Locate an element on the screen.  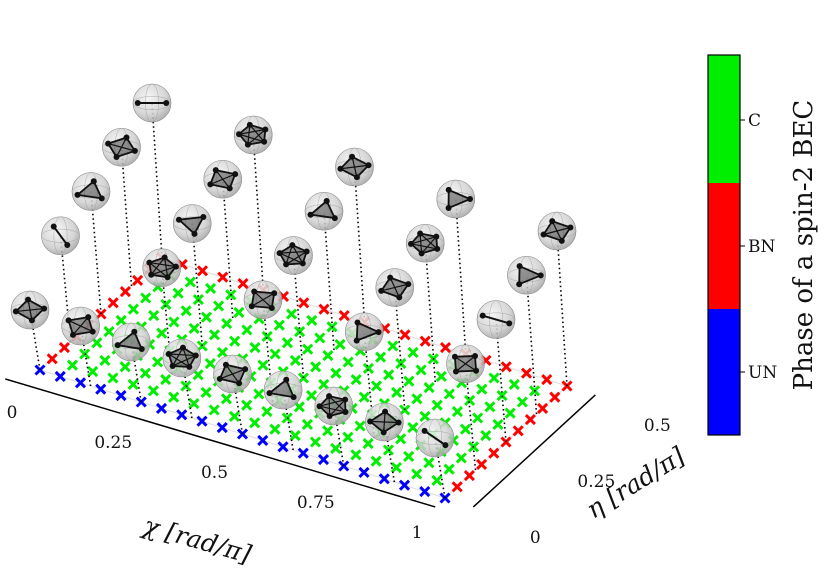
colorbar-bn-segment is located at coordinates (724, 246).